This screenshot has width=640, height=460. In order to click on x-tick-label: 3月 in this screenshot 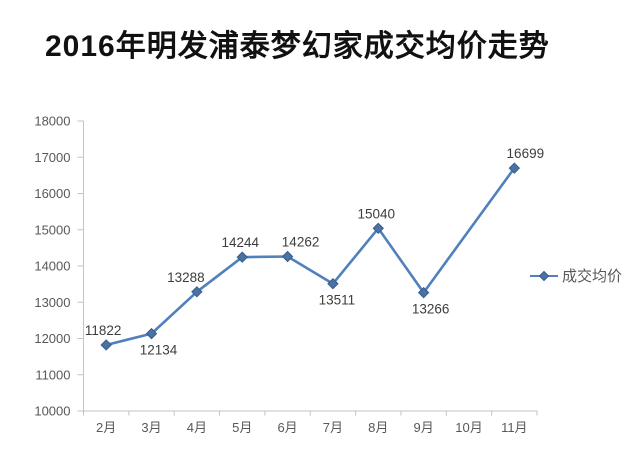, I will do `click(151, 427)`.